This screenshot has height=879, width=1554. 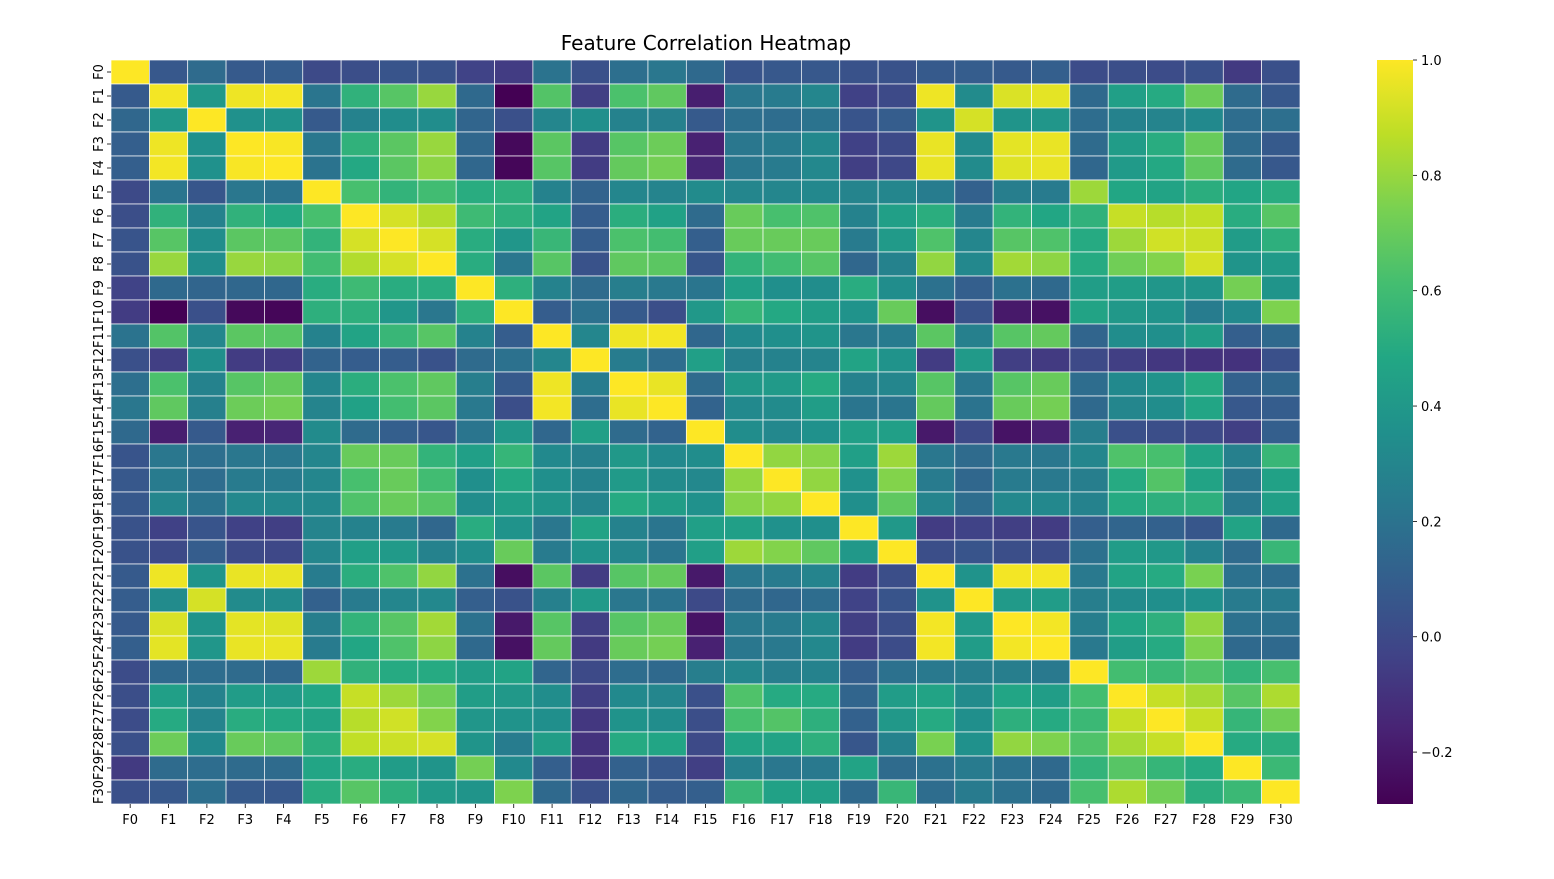 What do you see at coordinates (437, 792) in the screenshot?
I see `heatmap-cell-F30-F8` at bounding box center [437, 792].